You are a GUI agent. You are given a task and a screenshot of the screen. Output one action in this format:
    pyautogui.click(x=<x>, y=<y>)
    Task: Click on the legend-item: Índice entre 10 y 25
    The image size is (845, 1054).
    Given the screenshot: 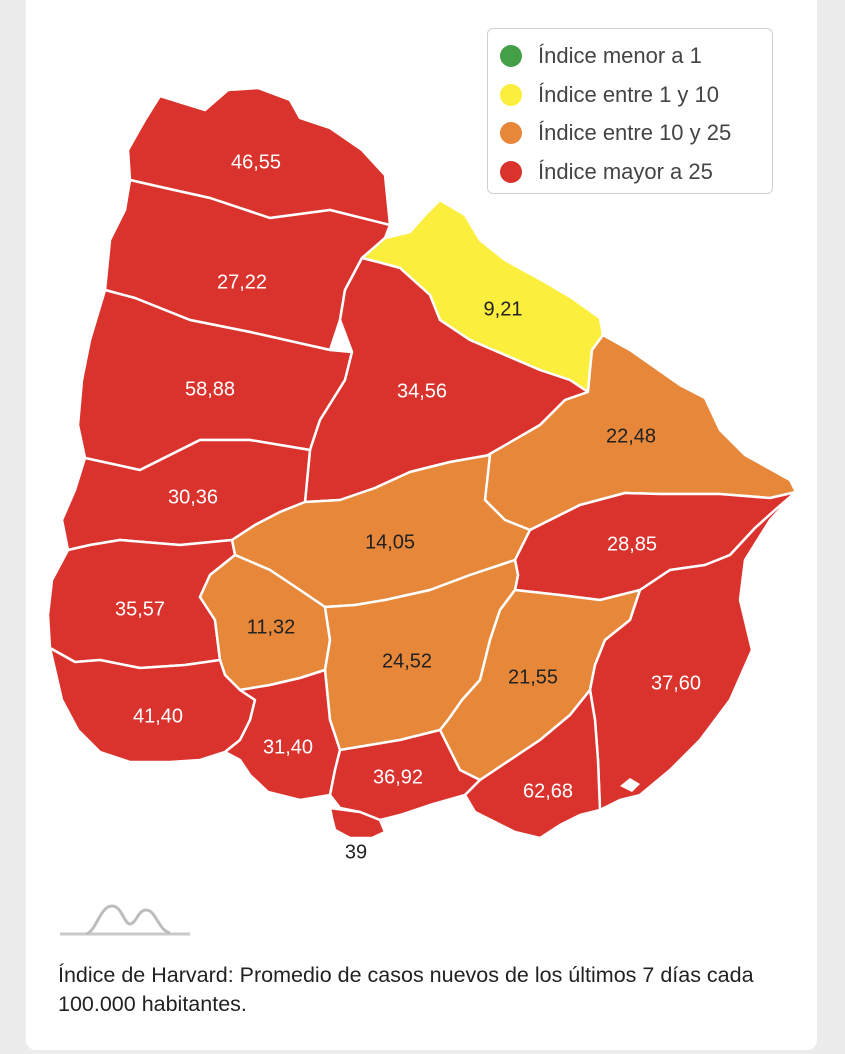 What is the action you would take?
    pyautogui.click(x=630, y=133)
    